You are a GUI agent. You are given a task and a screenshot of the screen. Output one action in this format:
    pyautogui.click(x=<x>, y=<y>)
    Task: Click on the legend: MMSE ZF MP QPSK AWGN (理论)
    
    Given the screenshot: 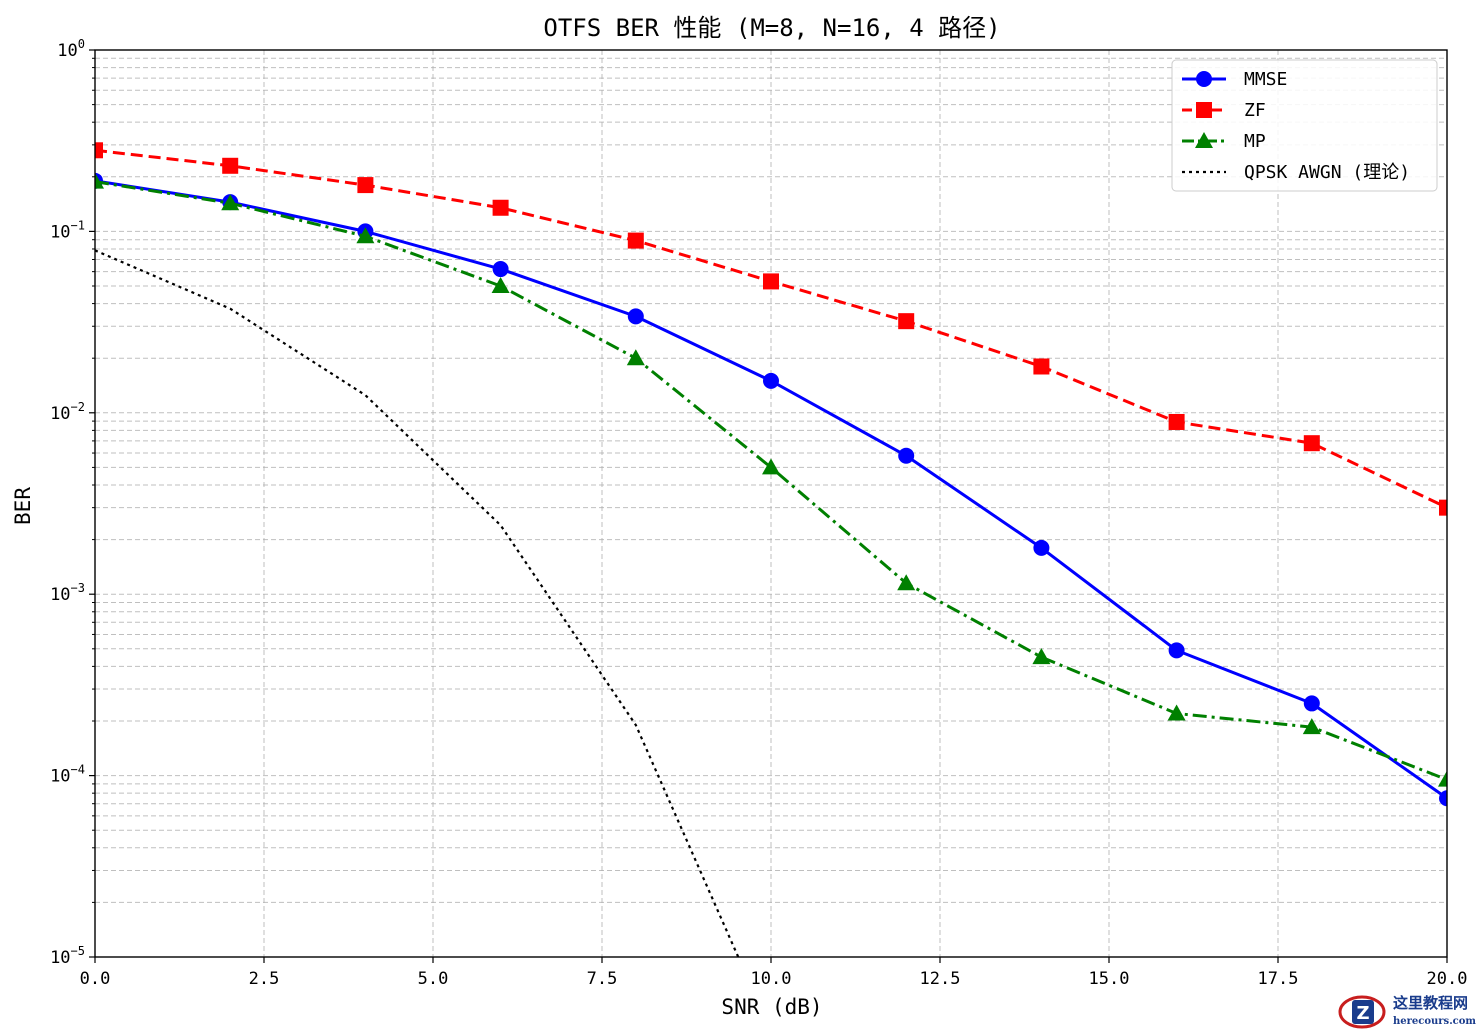 What is the action you would take?
    pyautogui.click(x=1304, y=125)
    